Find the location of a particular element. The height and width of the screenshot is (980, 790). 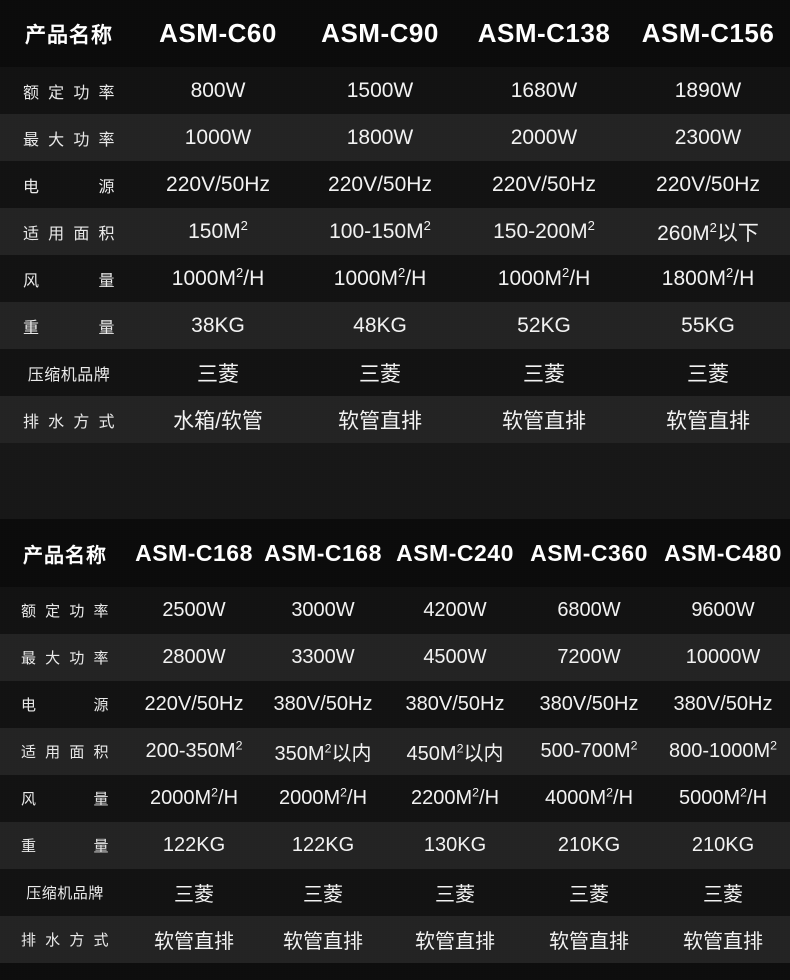

table-row: 适用面积 150M2 100-150M2 150-200M2 260M2以下 is located at coordinates (395, 231).